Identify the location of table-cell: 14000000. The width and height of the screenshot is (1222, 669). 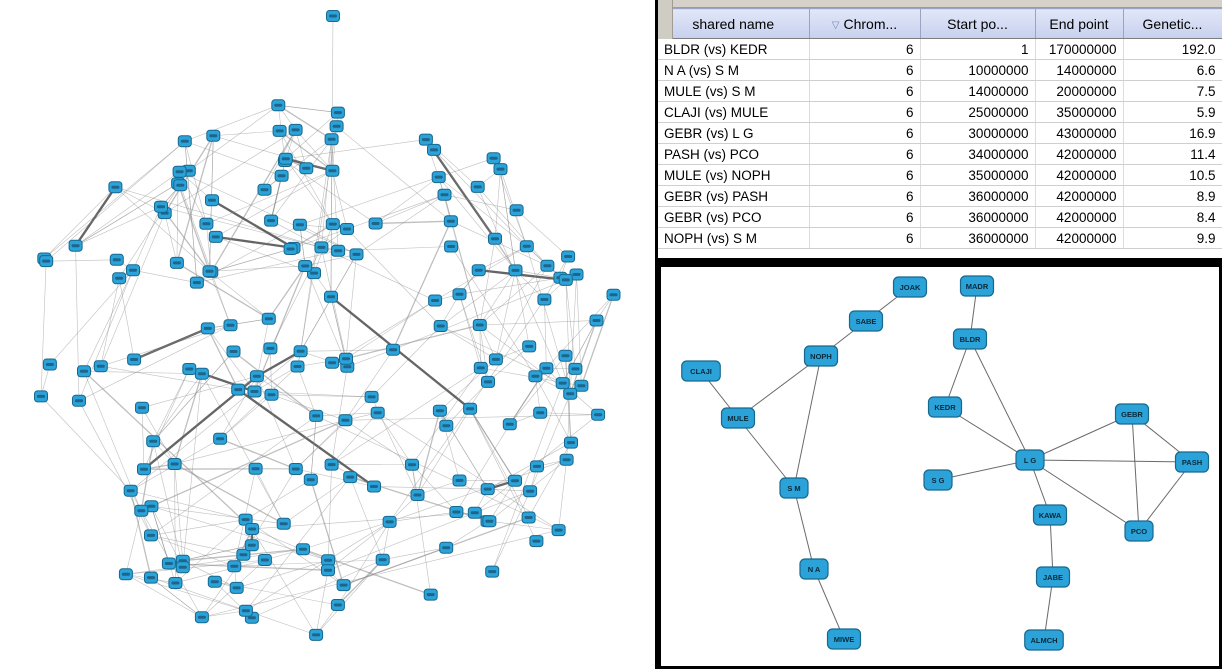
(978, 91).